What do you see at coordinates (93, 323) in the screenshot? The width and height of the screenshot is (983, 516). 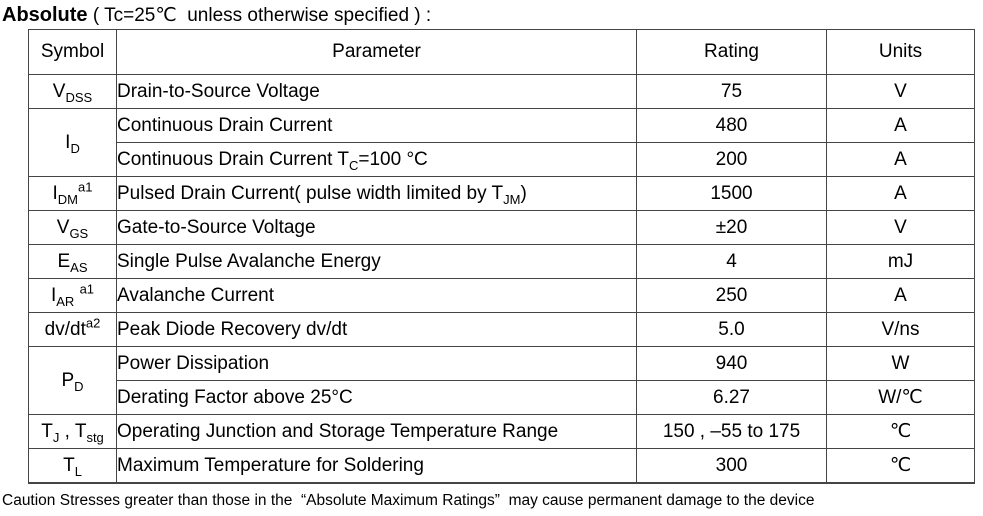 I see `symbol-superscript: a2` at bounding box center [93, 323].